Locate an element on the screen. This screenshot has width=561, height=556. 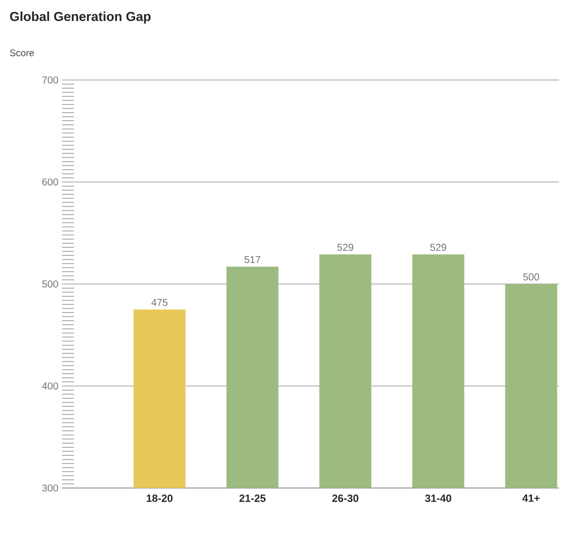
y-tick-label: 300 is located at coordinates (50, 488).